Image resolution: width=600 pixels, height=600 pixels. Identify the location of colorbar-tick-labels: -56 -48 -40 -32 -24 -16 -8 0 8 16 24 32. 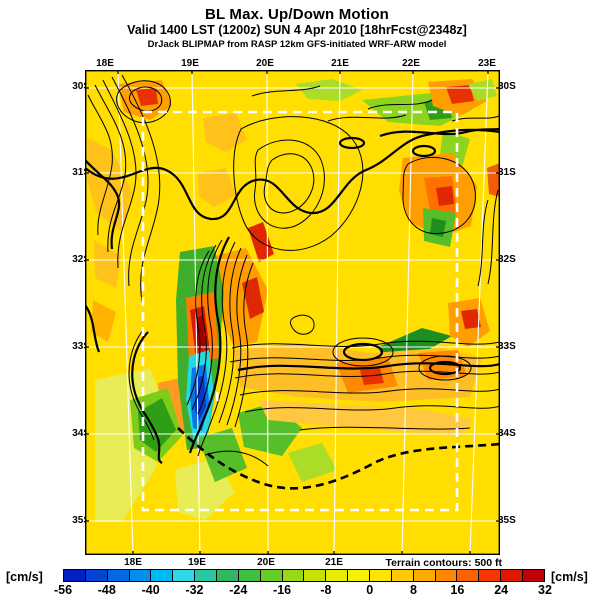
(303, 591).